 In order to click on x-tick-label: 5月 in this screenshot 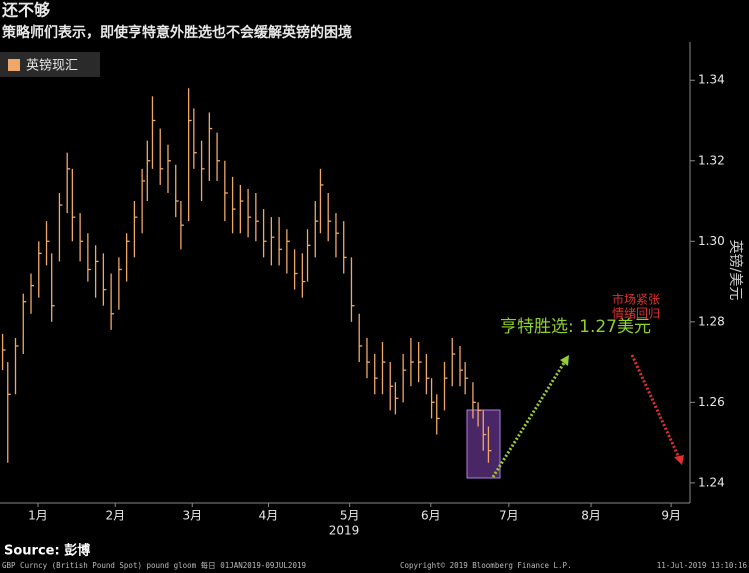, I will do `click(350, 516)`.